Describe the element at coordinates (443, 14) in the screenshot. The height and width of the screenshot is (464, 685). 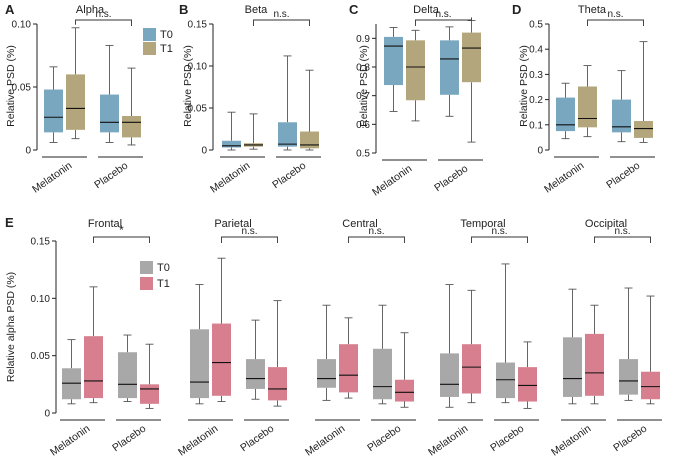
I see `significance-label-delta: n.s.` at that location.